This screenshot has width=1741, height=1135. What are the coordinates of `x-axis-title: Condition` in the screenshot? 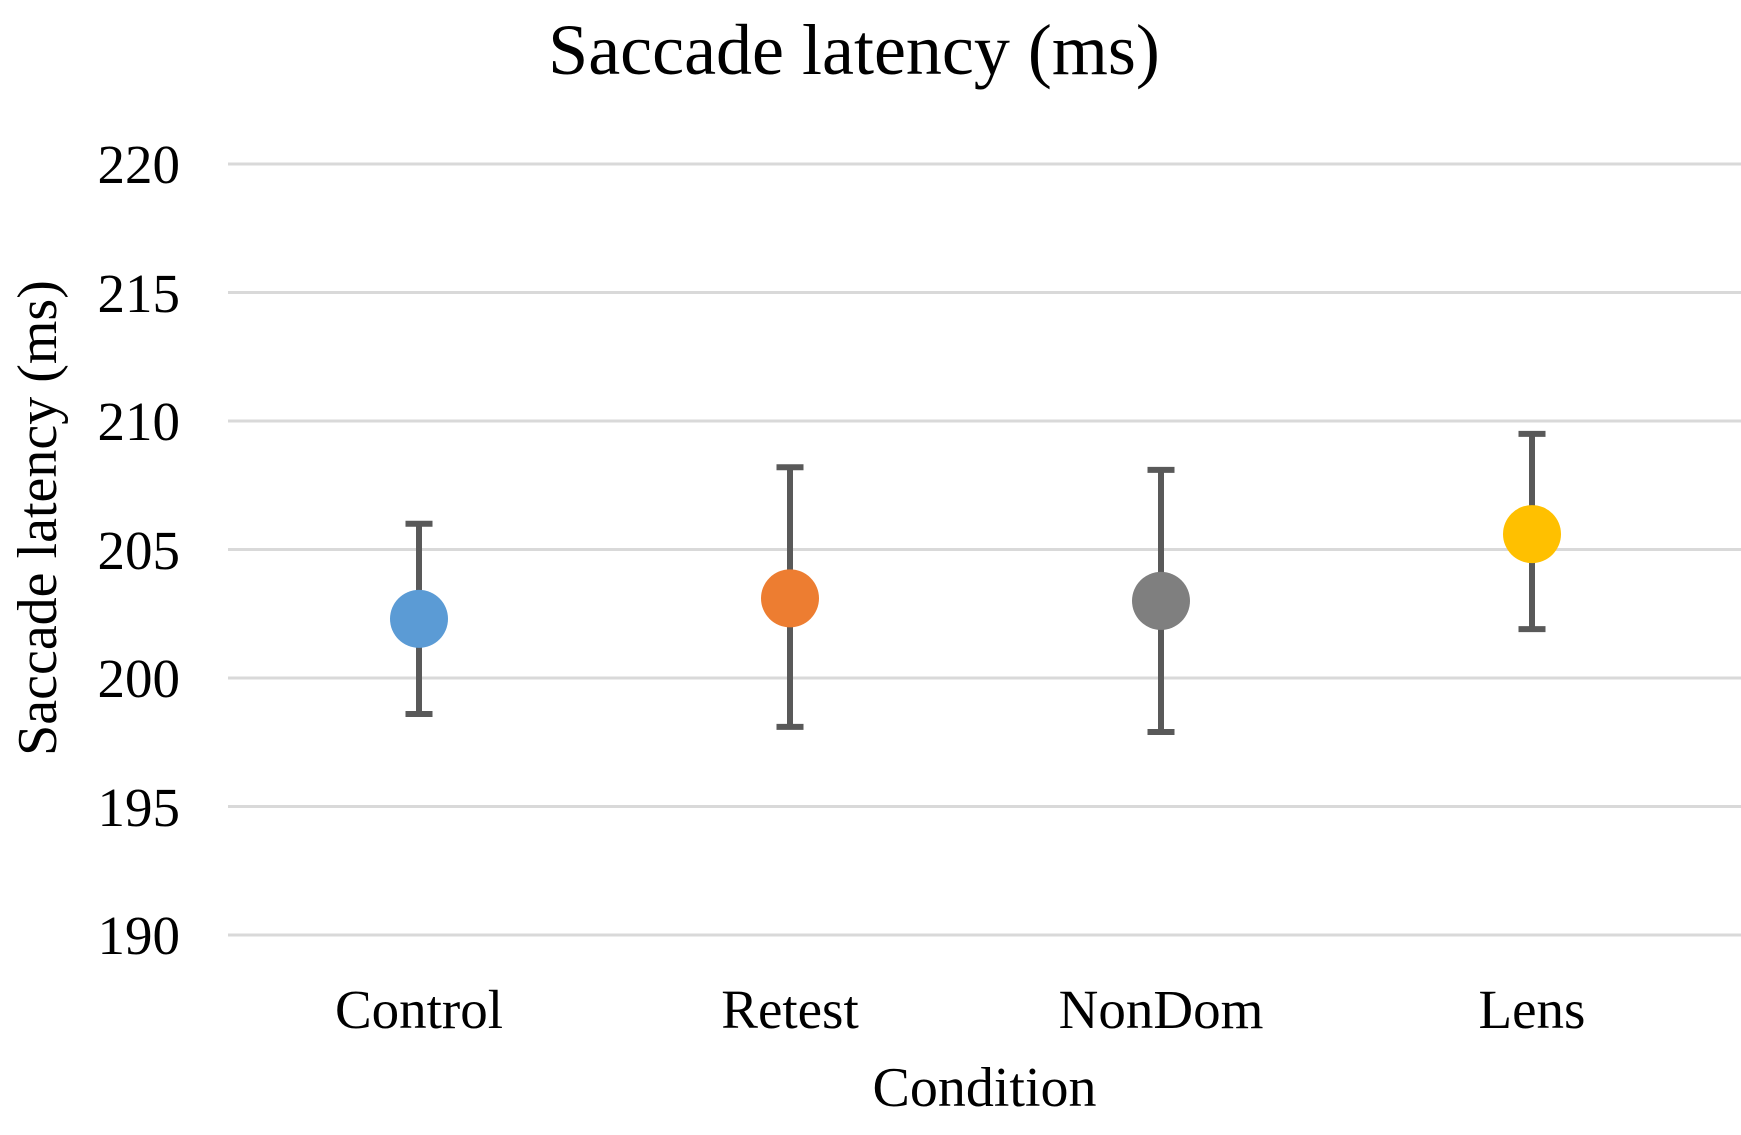 It's located at (984, 1088).